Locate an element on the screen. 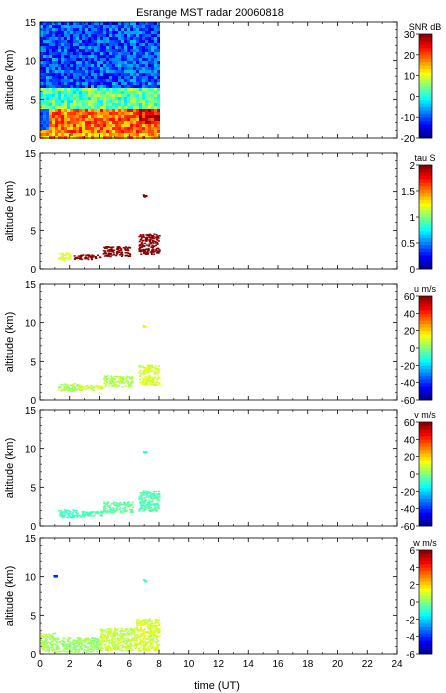  colorbar-tick-label: 10 is located at coordinates (410, 77).